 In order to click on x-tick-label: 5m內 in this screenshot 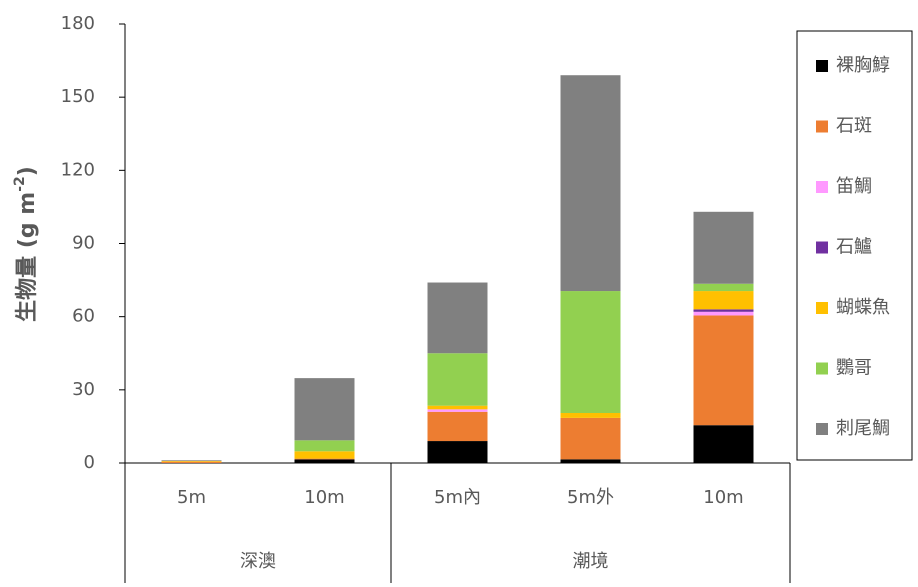, I will do `click(457, 497)`.